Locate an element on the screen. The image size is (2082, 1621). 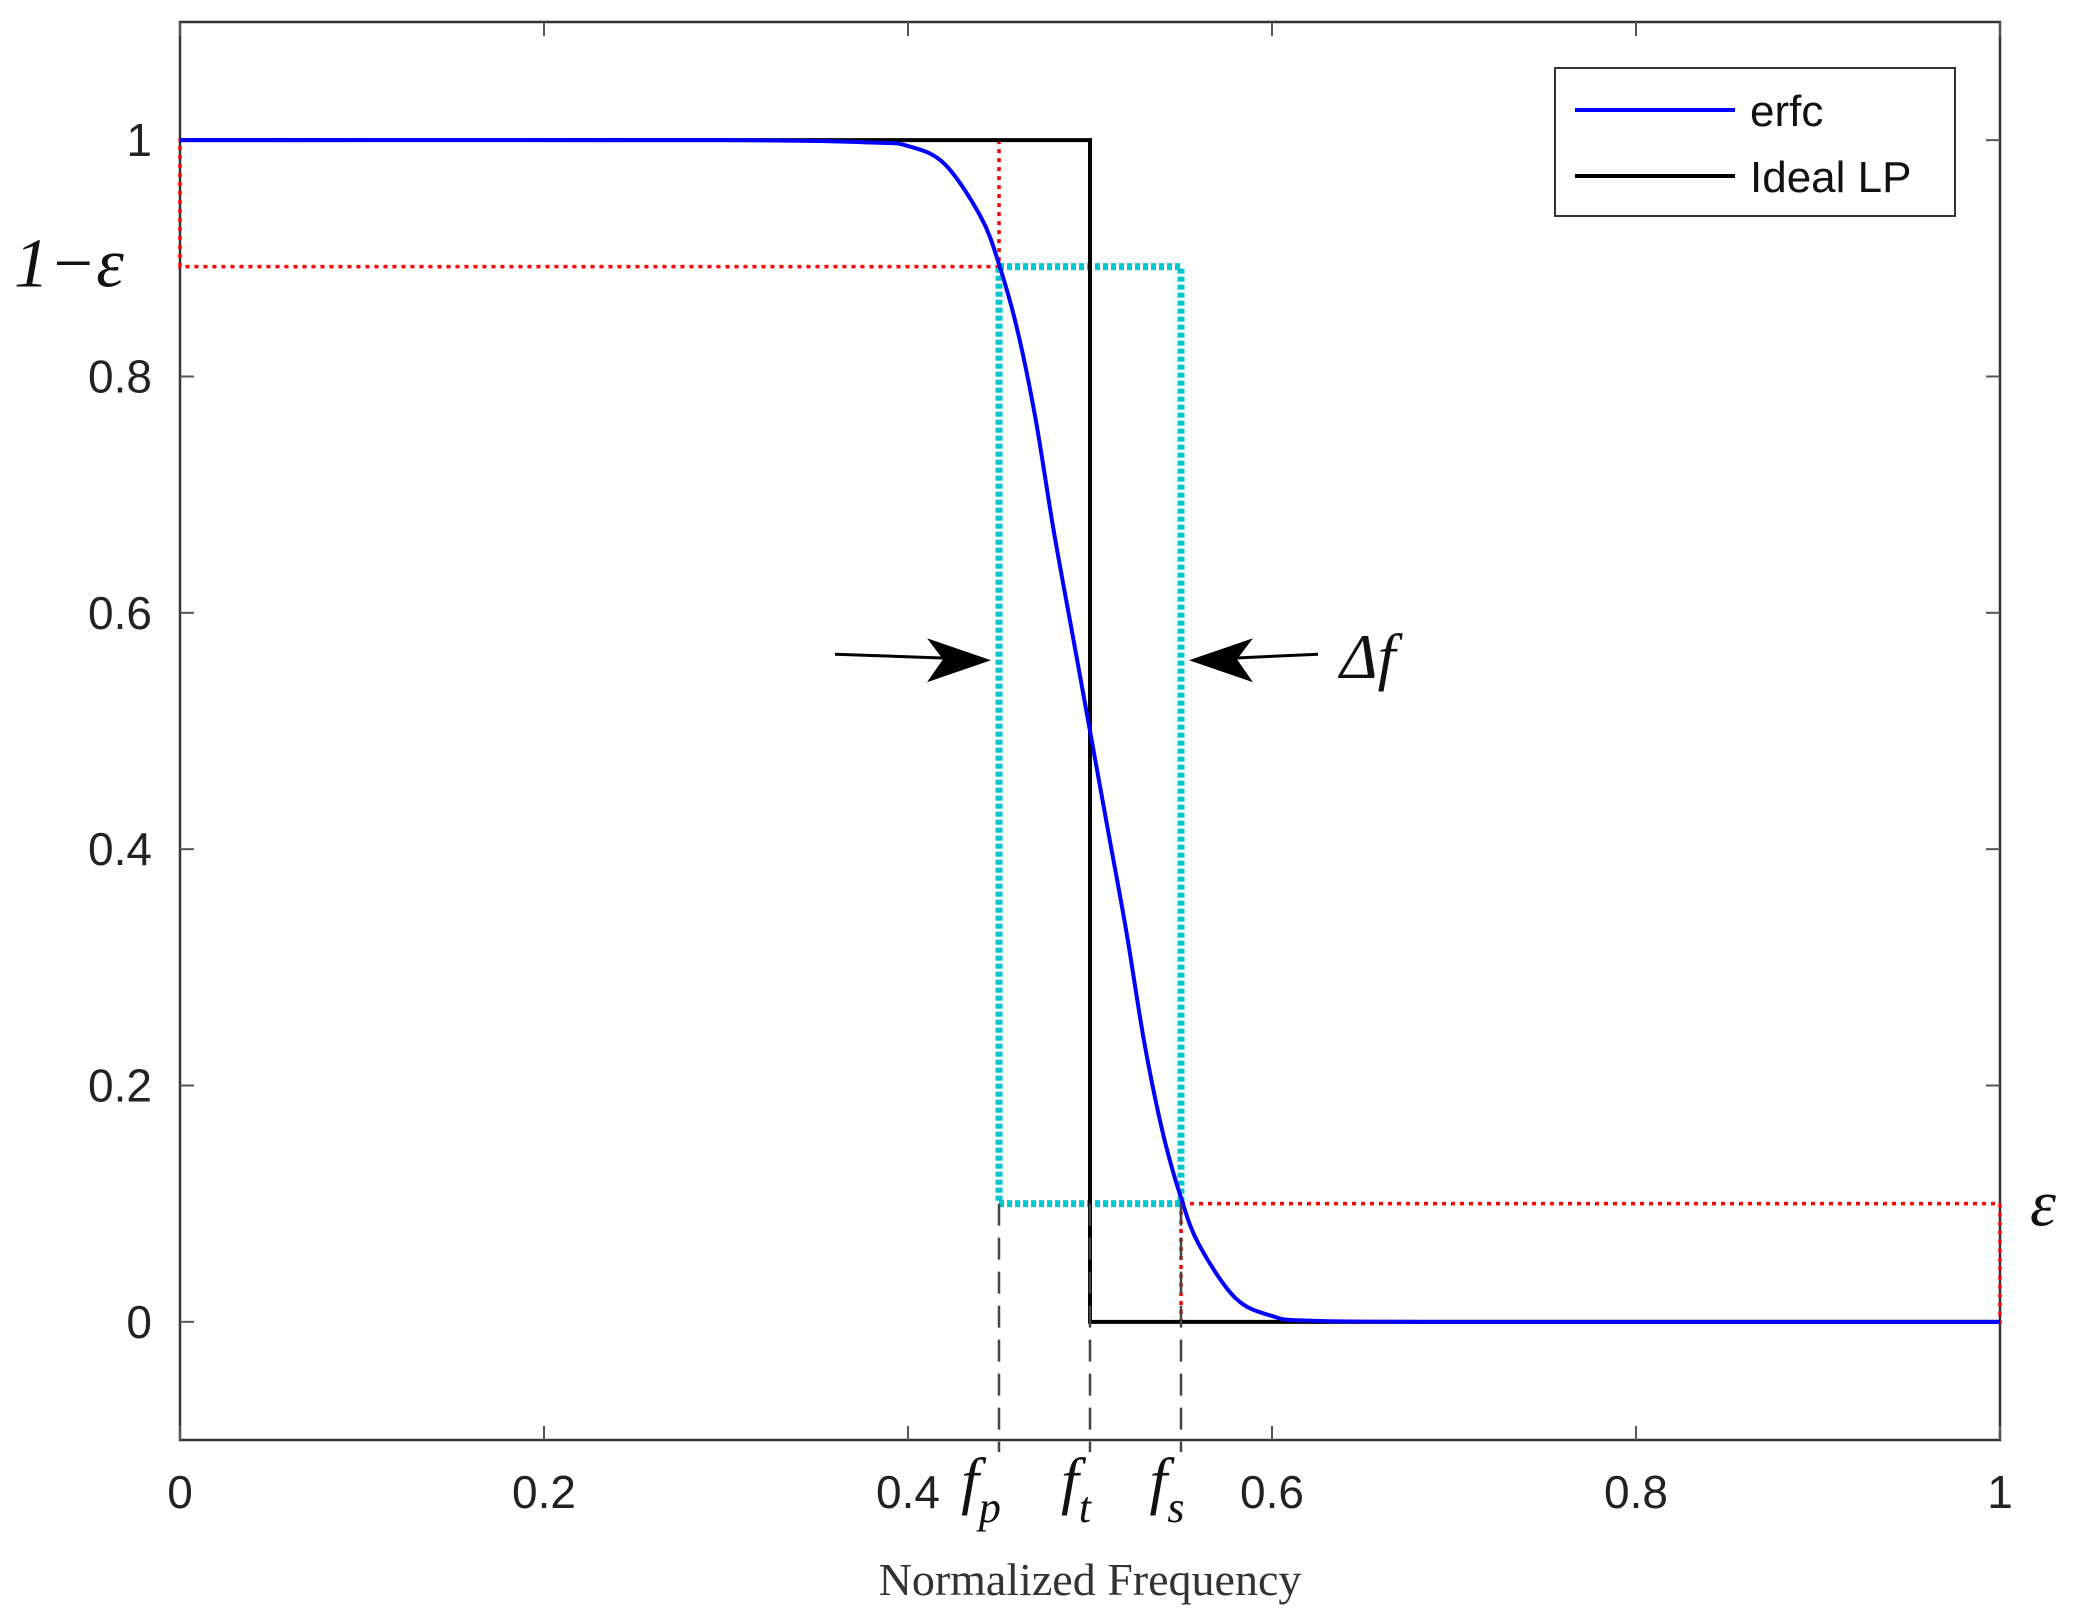
legend-label-erfc: erfc is located at coordinates (1786, 111).